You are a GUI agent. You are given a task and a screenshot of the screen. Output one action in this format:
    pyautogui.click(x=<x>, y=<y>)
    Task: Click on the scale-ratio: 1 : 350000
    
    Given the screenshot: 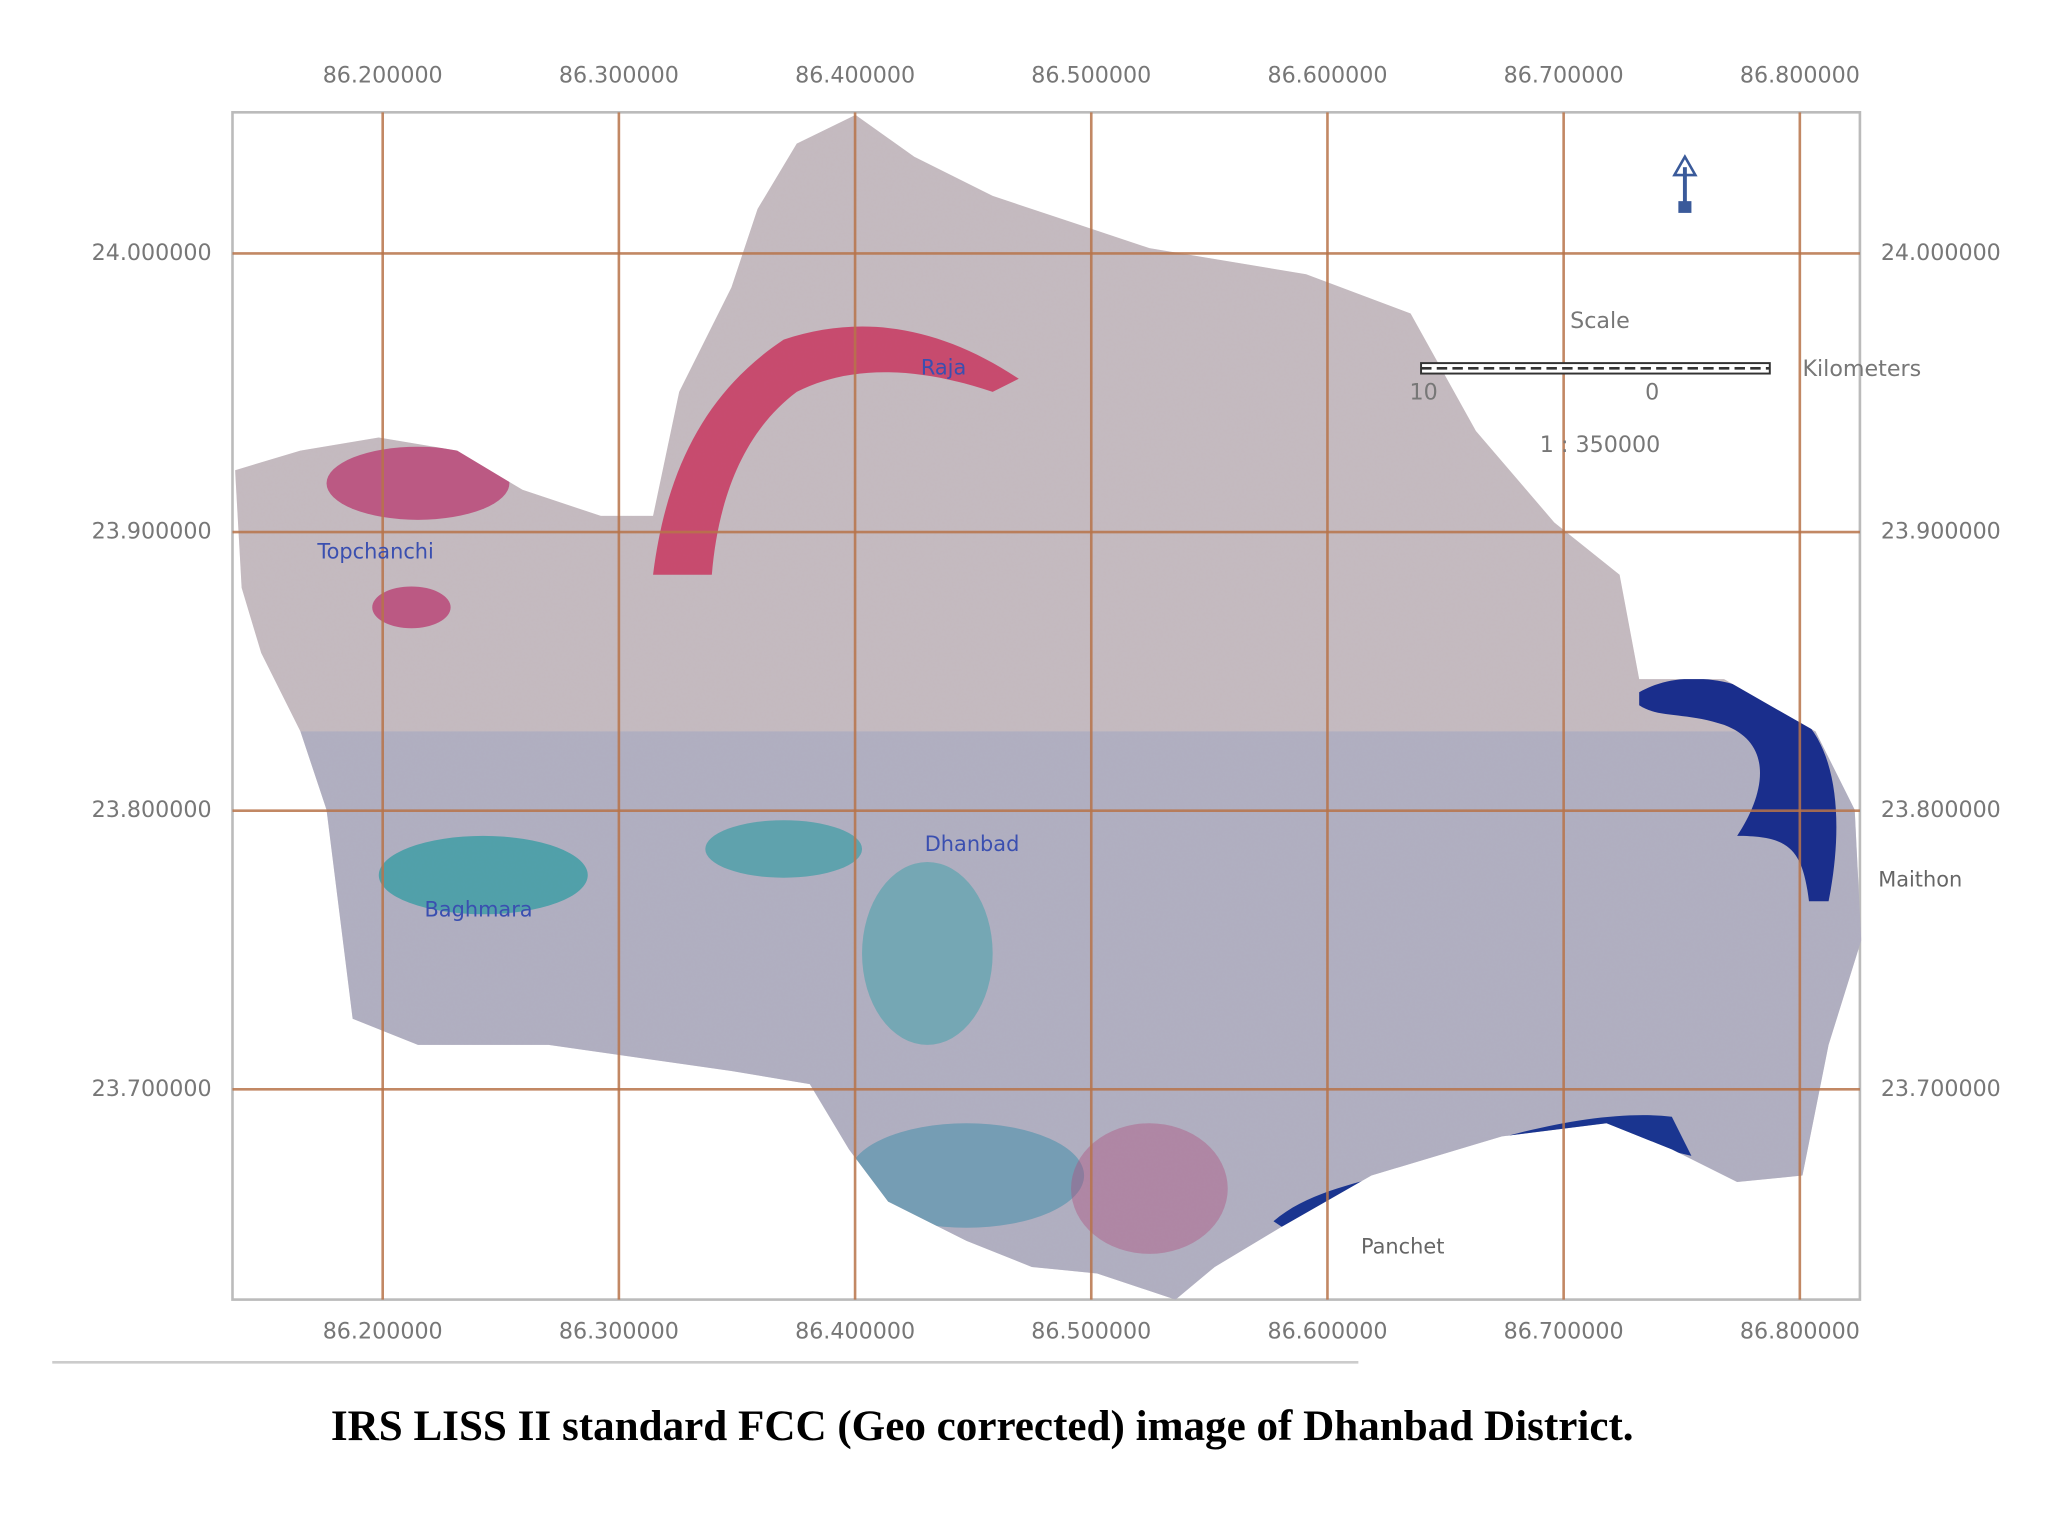 What is the action you would take?
    pyautogui.click(x=1600, y=445)
    